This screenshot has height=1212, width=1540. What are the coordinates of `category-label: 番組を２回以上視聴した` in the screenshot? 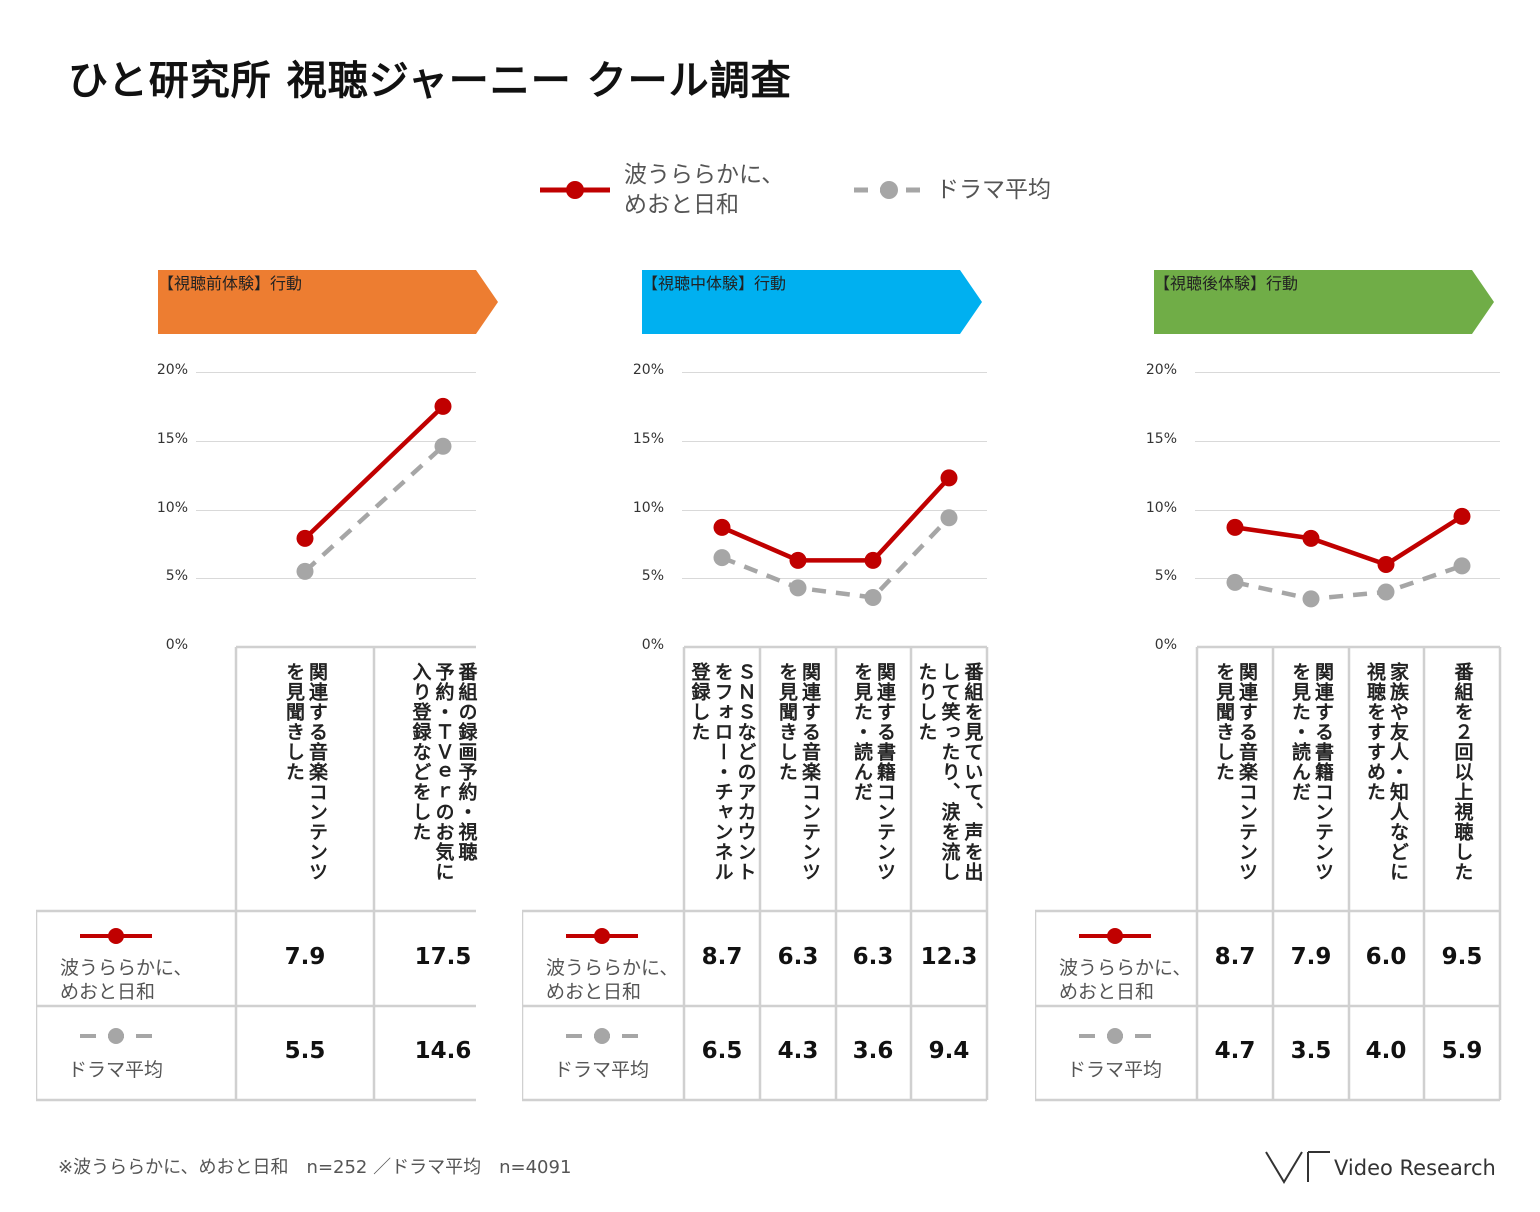 It's located at (1462, 772).